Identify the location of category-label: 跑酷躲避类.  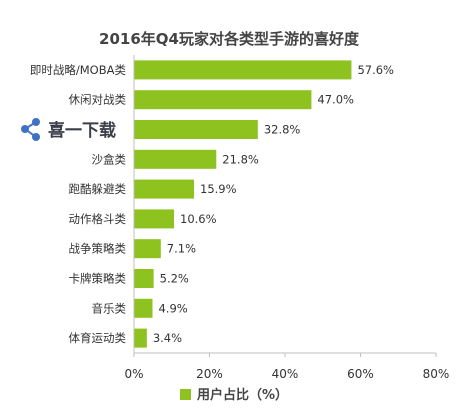
(98, 189).